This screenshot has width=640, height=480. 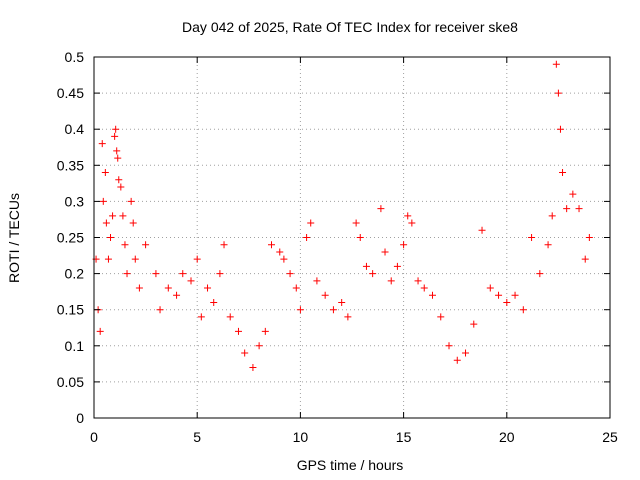 I want to click on x-axis-title: GPS time / hours, so click(x=350, y=465).